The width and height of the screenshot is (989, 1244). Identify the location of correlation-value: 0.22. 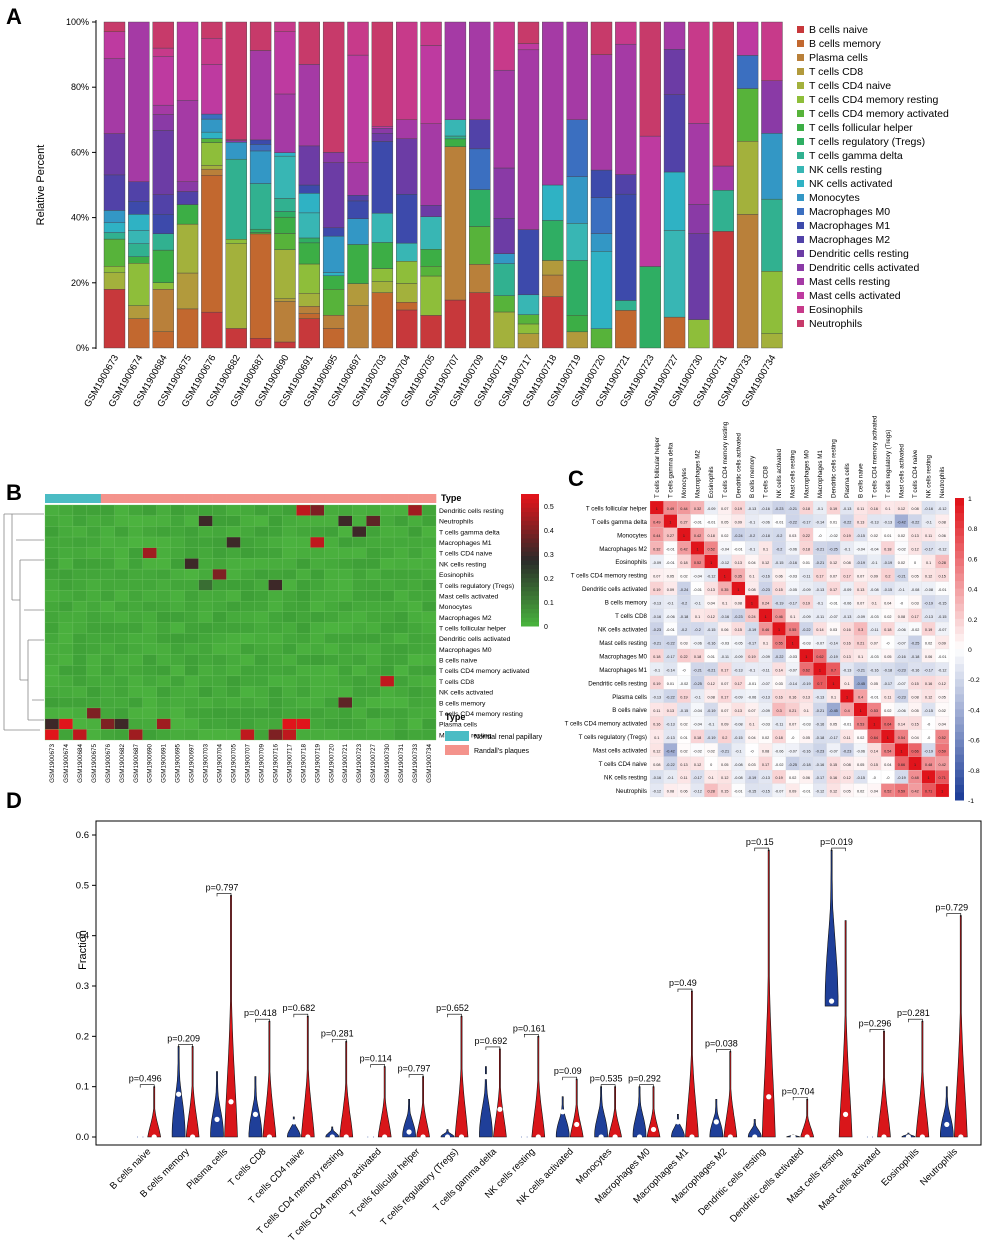
(806, 536).